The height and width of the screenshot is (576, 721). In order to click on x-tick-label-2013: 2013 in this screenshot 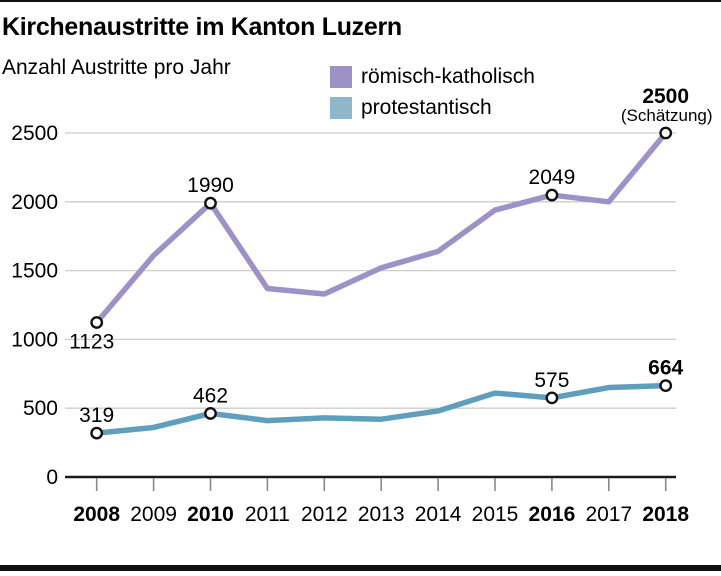, I will do `click(381, 514)`.